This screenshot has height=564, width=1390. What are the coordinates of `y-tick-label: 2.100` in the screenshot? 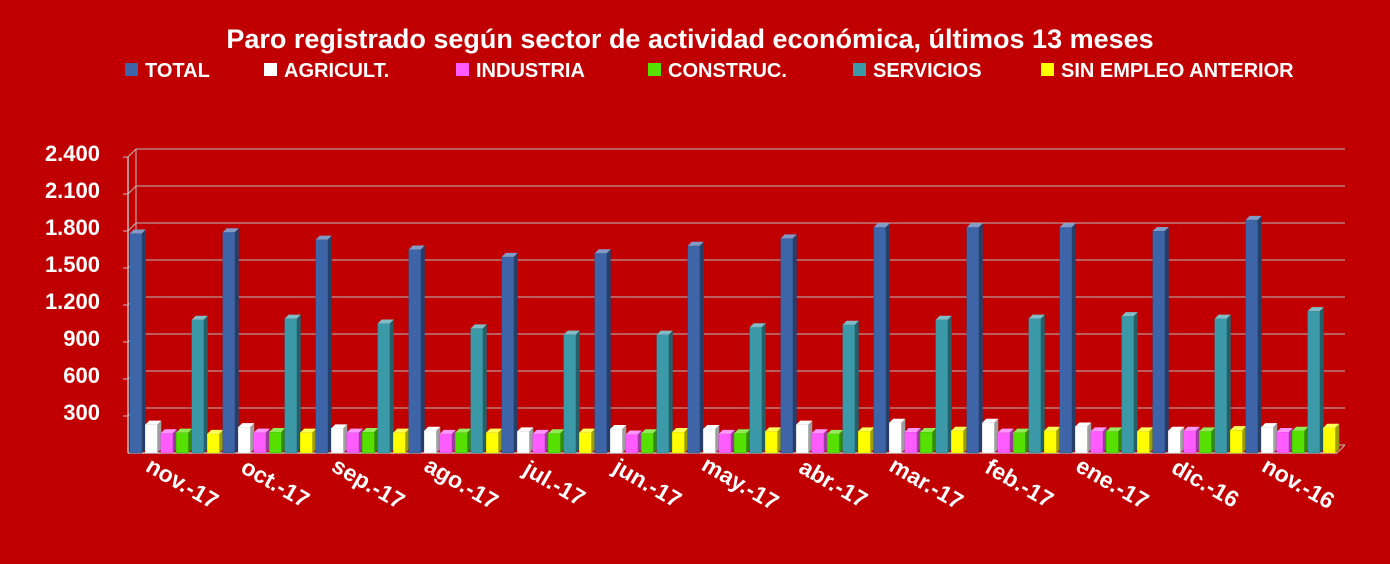 It's located at (72, 190).